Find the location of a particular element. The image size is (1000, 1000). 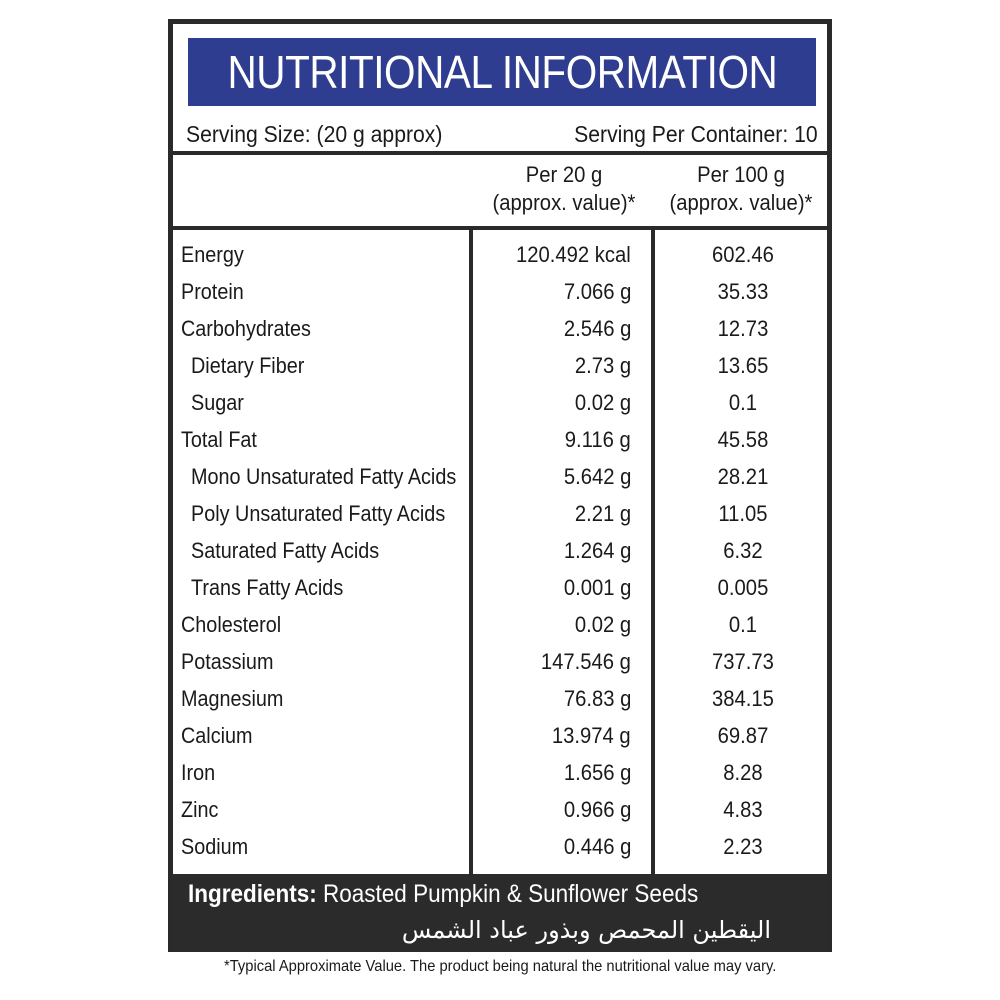

table-row: Calcium 13.974 g 69.87 is located at coordinates (500, 737).